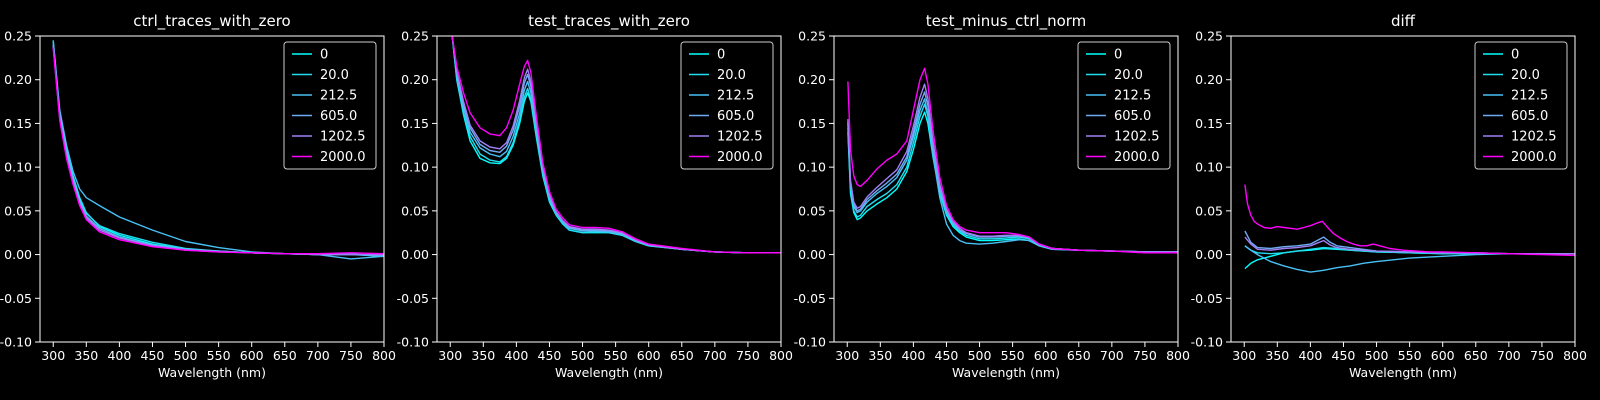  Describe the element at coordinates (609, 21) in the screenshot. I see `chart-title: test_traces_with_zero` at that location.